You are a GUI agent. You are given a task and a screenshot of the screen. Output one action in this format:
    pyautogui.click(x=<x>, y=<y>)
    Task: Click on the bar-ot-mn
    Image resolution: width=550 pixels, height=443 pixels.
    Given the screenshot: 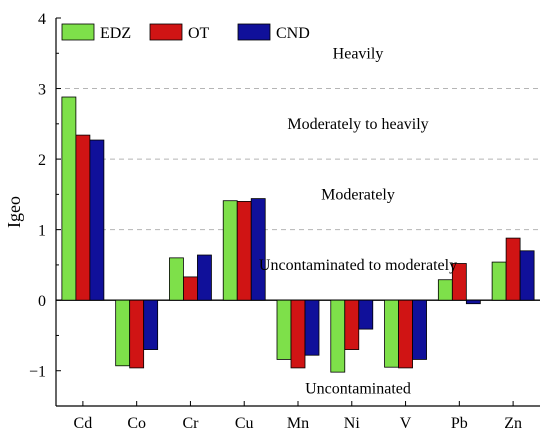 What is the action you would take?
    pyautogui.click(x=298, y=334)
    